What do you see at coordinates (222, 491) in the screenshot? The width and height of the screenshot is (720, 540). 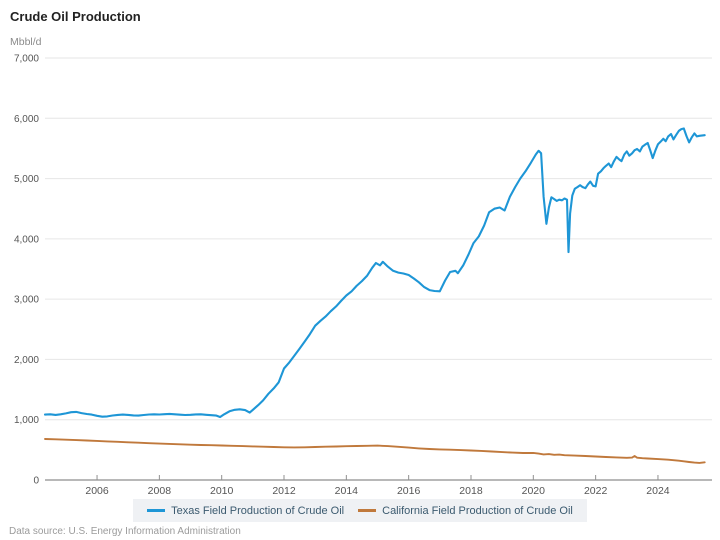 I see `x-tick-label: 2010` at bounding box center [222, 491].